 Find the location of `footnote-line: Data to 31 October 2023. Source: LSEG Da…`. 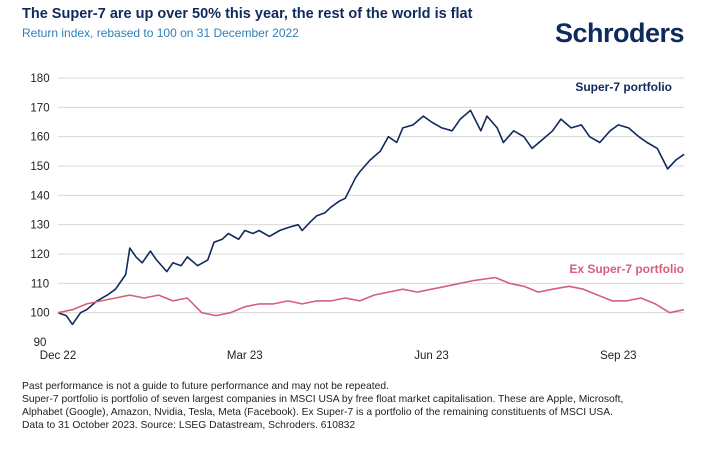

footnote-line: Data to 31 October 2023. Source: LSEG Da… is located at coordinates (189, 425).